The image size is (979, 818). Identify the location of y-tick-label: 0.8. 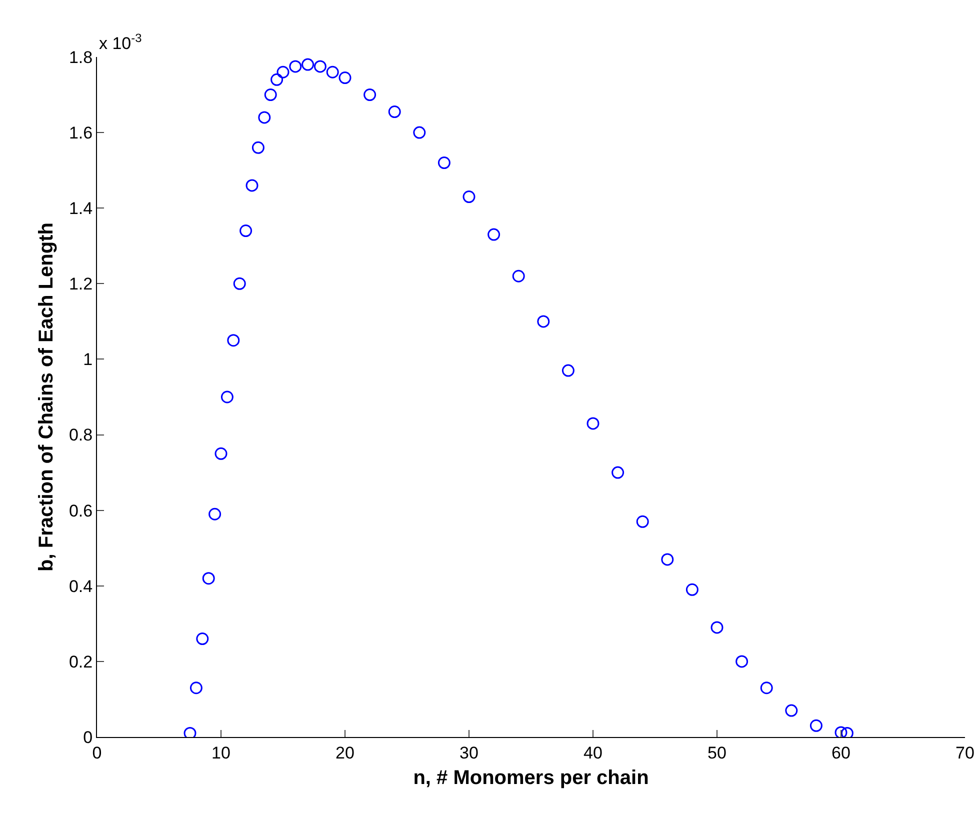
(80, 435).